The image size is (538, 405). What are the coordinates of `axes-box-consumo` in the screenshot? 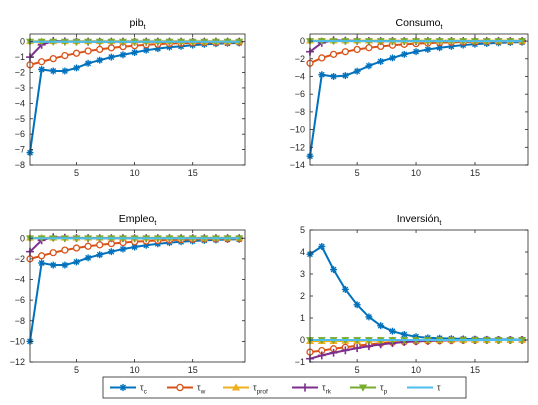 It's located at (419, 99).